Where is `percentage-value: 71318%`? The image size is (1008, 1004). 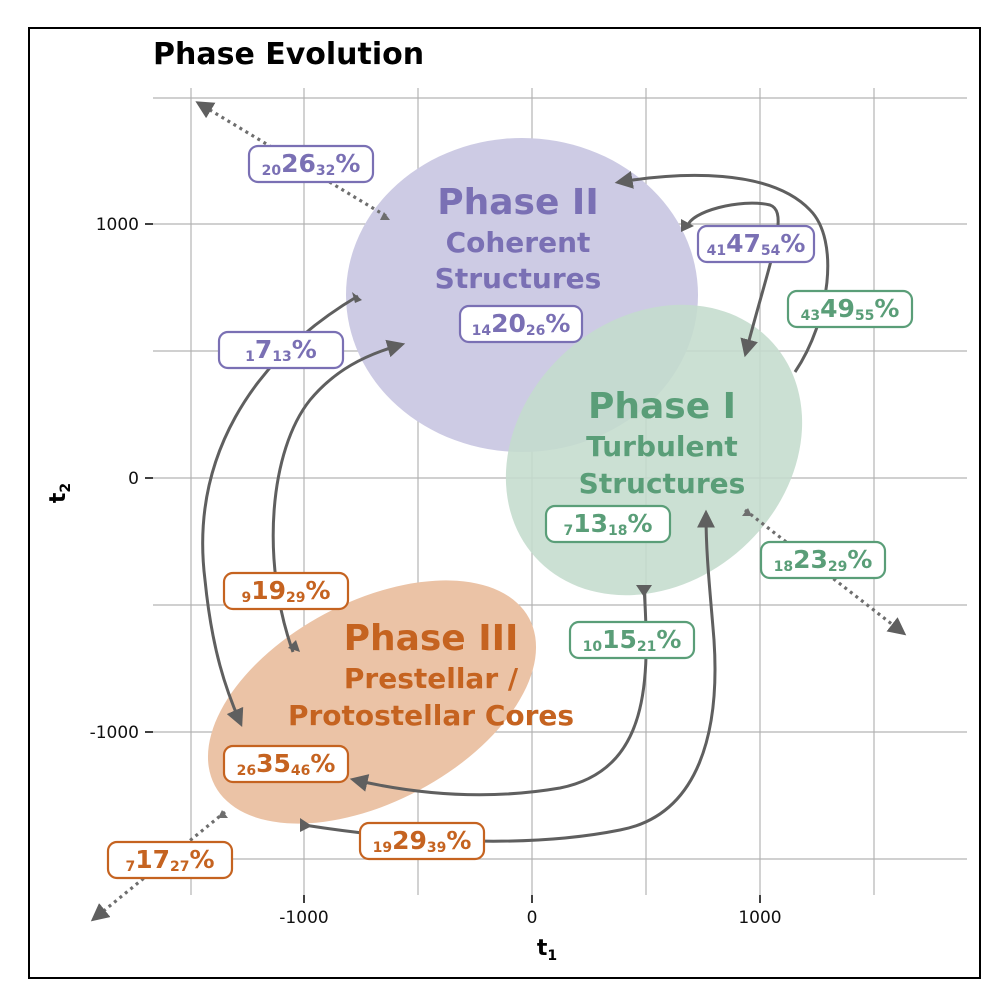 percentage-value: 71318% is located at coordinates (607, 524).